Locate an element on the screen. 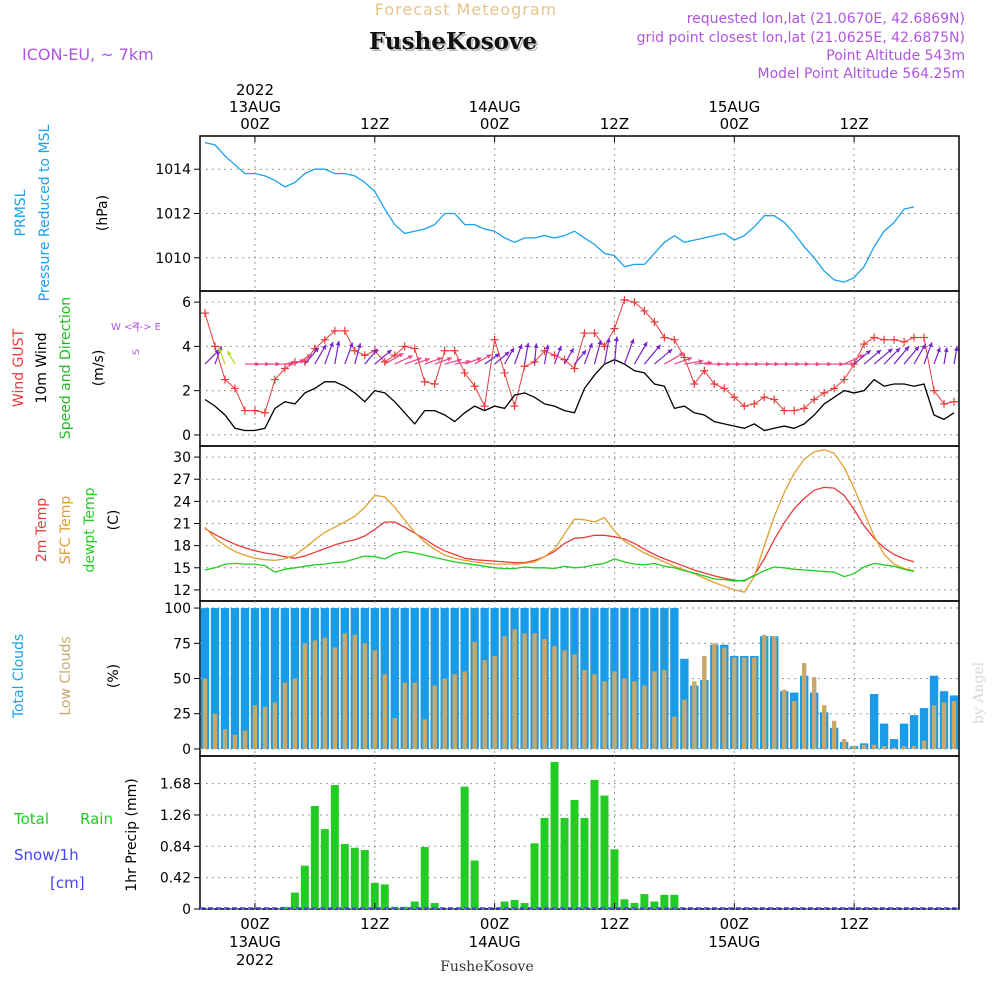 This screenshot has height=1000, width=1000. compass-we: W <-|-> E is located at coordinates (136, 327).